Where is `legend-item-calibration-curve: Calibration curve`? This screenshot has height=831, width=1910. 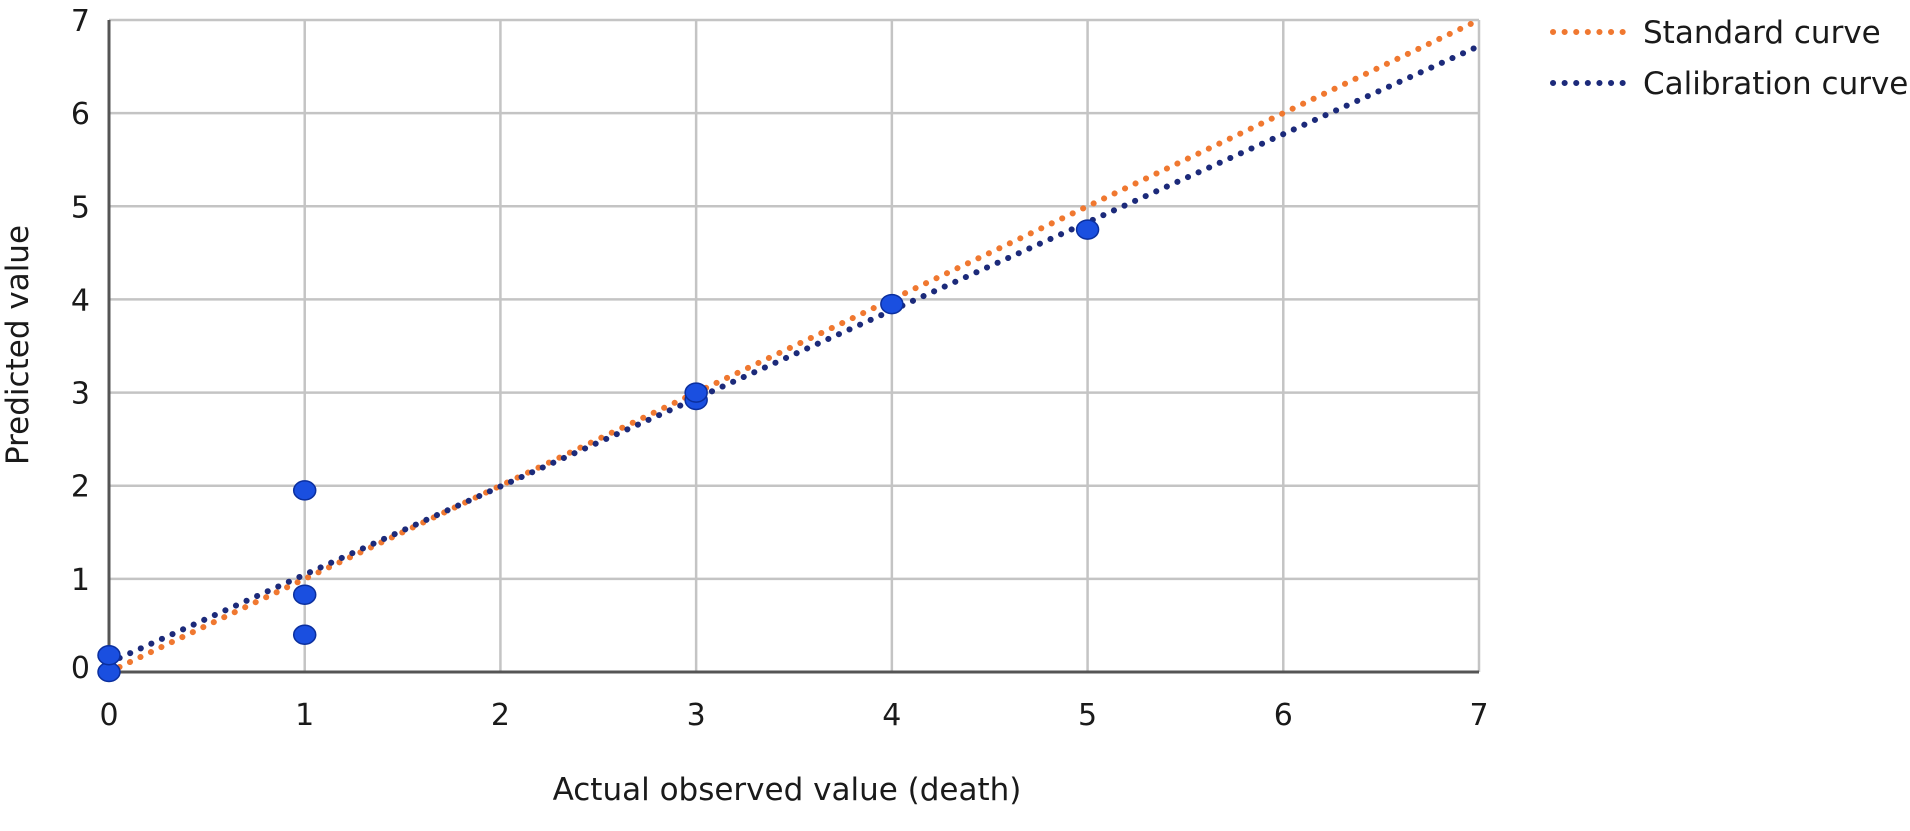 legend-item-calibration-curve: Calibration curve is located at coordinates (1729, 84).